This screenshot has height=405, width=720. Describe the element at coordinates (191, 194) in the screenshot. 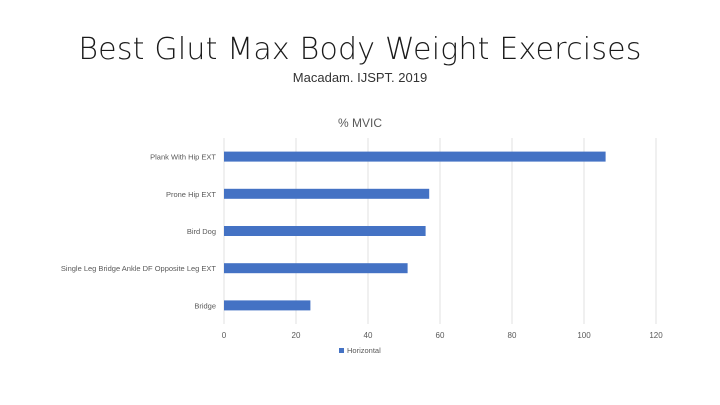

I see `category-label: Prone Hip EXT` at that location.